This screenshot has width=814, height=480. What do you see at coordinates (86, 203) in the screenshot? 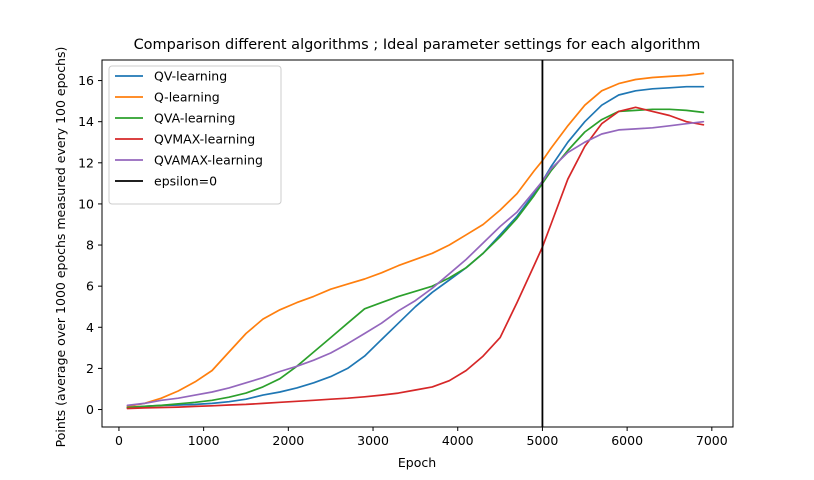
I see `y-tick-label: 10` at bounding box center [86, 203].